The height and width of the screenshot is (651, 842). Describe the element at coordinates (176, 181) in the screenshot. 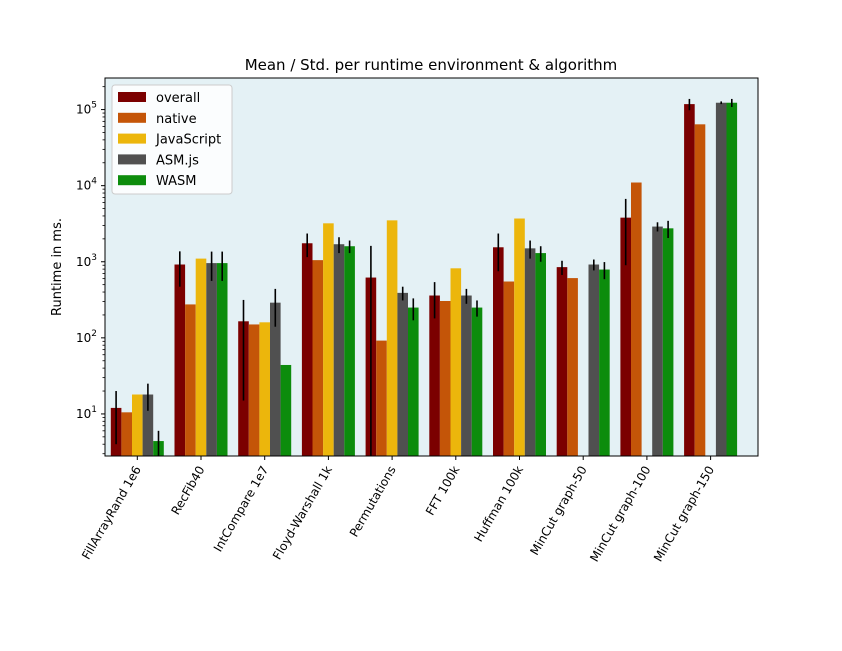

I see `legend-label-WASM: WASM` at that location.